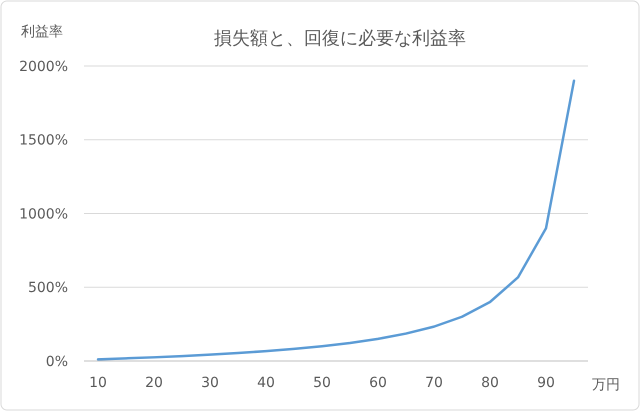 The height and width of the screenshot is (411, 640). What do you see at coordinates (266, 383) in the screenshot?
I see `x-tick-label: 40` at bounding box center [266, 383].